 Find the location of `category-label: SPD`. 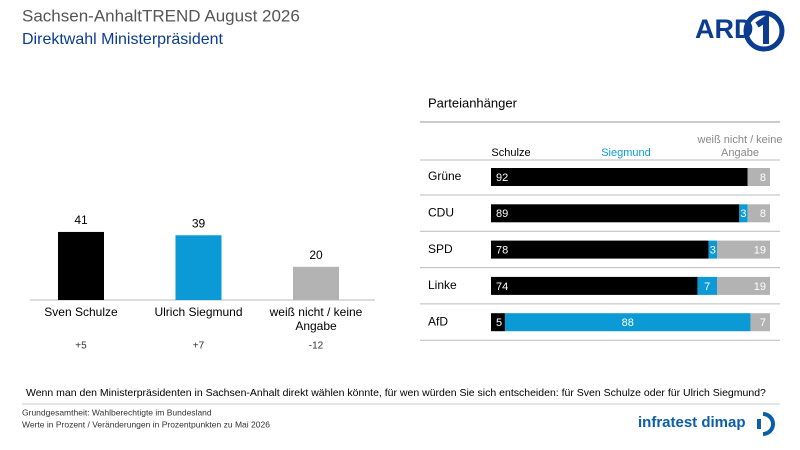

category-label: SPD is located at coordinates (440, 249).